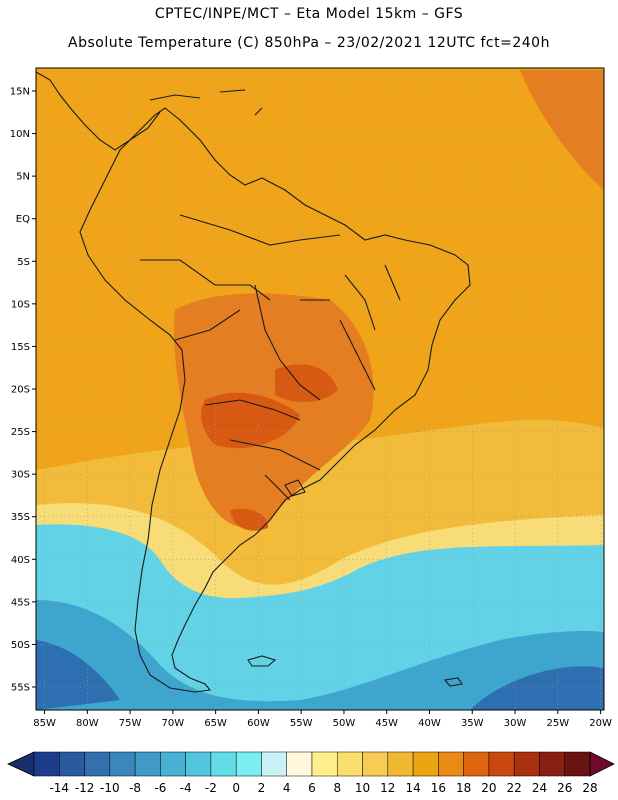 This screenshot has width=618, height=800. What do you see at coordinates (438, 788) in the screenshot?
I see `colorbar-label: 16` at bounding box center [438, 788].